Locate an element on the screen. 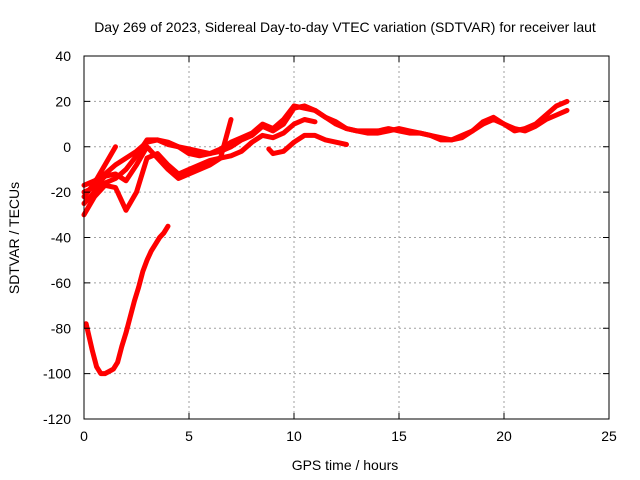  x-tick-label: 15 is located at coordinates (399, 436).